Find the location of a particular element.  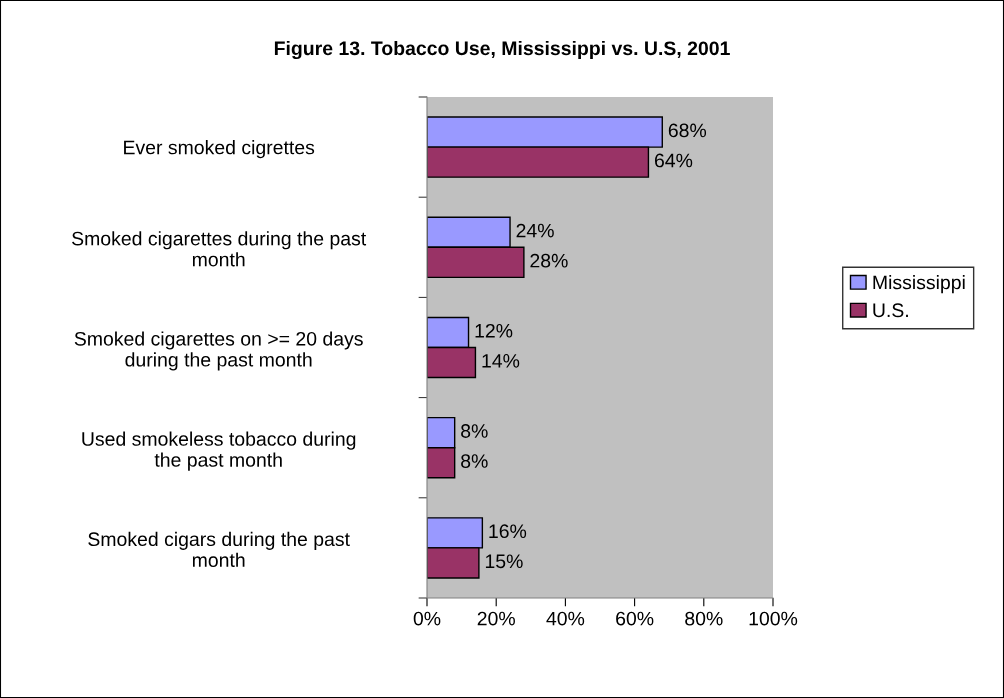

chart-title: Figure 13. Tobacco Use, Mississippi vs. U.S, 2001 is located at coordinates (502, 50).